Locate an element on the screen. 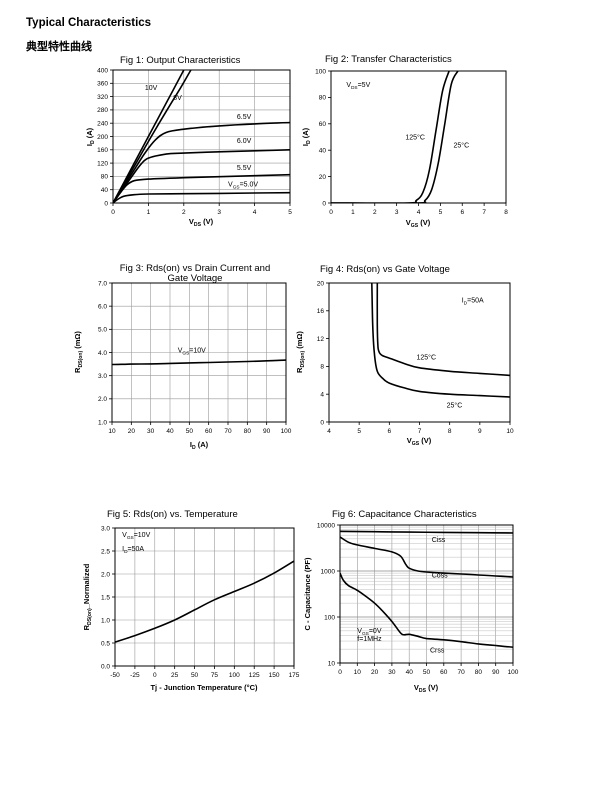 The image size is (589, 796). series-line-125-c is located at coordinates (443, 330).